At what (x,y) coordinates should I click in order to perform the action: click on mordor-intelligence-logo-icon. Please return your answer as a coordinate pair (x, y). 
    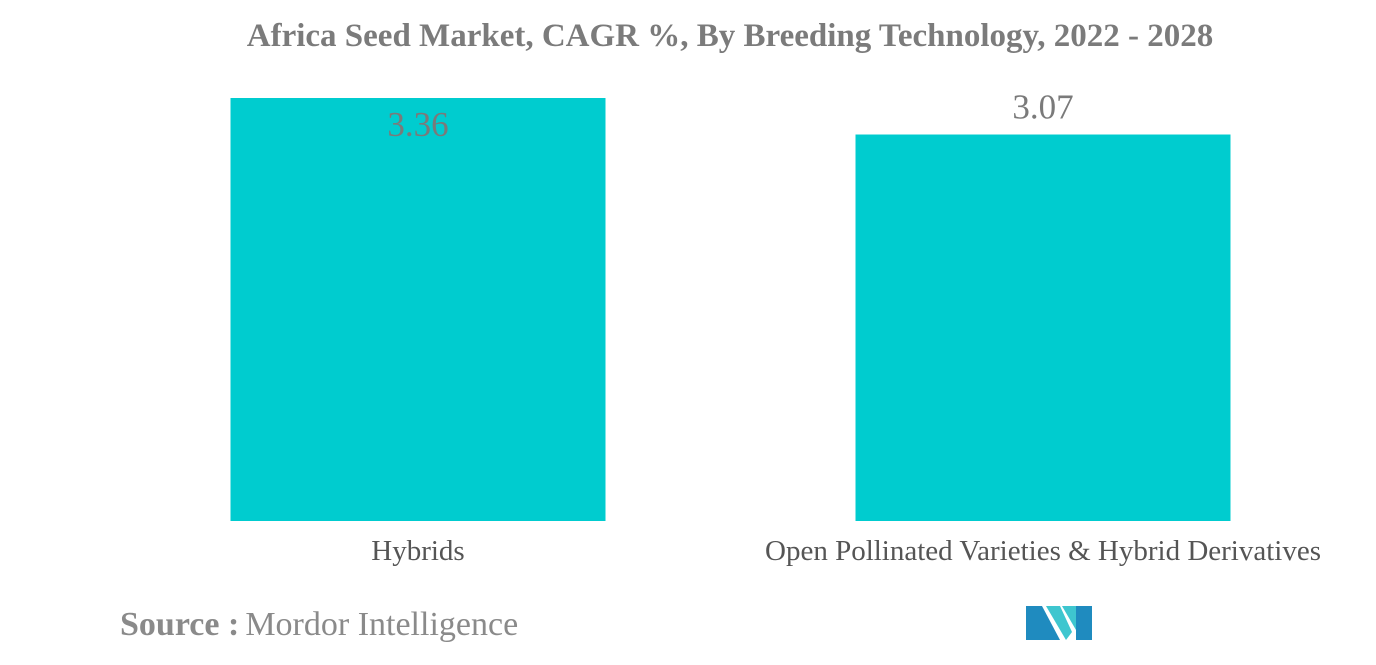
    Looking at the image, I should click on (1059, 623).